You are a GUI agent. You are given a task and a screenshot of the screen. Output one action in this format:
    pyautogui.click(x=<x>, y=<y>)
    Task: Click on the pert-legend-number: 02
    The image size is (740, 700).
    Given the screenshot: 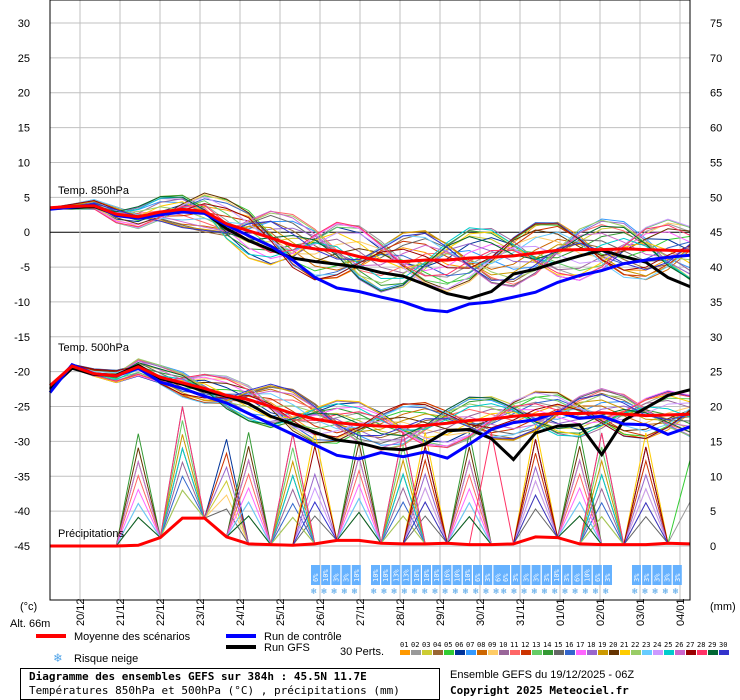 What is the action you would take?
    pyautogui.click(x=415, y=645)
    